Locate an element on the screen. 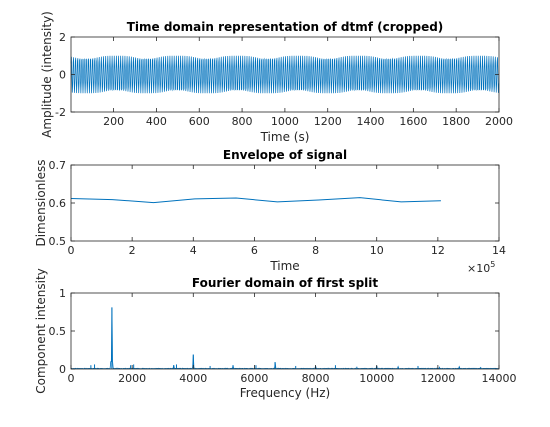 The height and width of the screenshot is (427, 550). plot-title-2: Envelope of signal is located at coordinates (285, 155).